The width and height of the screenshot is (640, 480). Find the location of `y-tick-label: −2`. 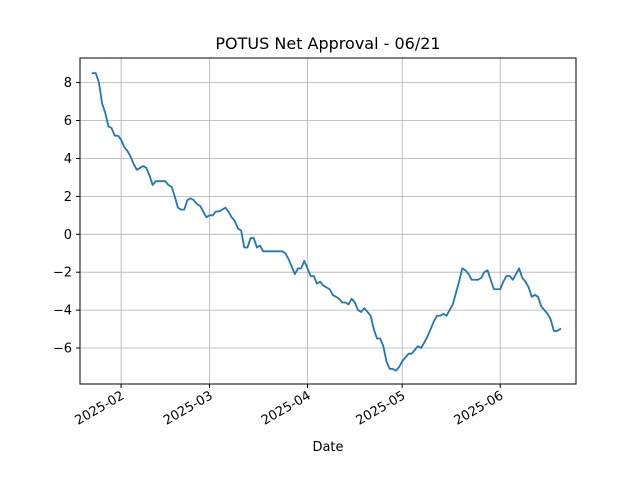

y-tick-label: −2 is located at coordinates (62, 273).